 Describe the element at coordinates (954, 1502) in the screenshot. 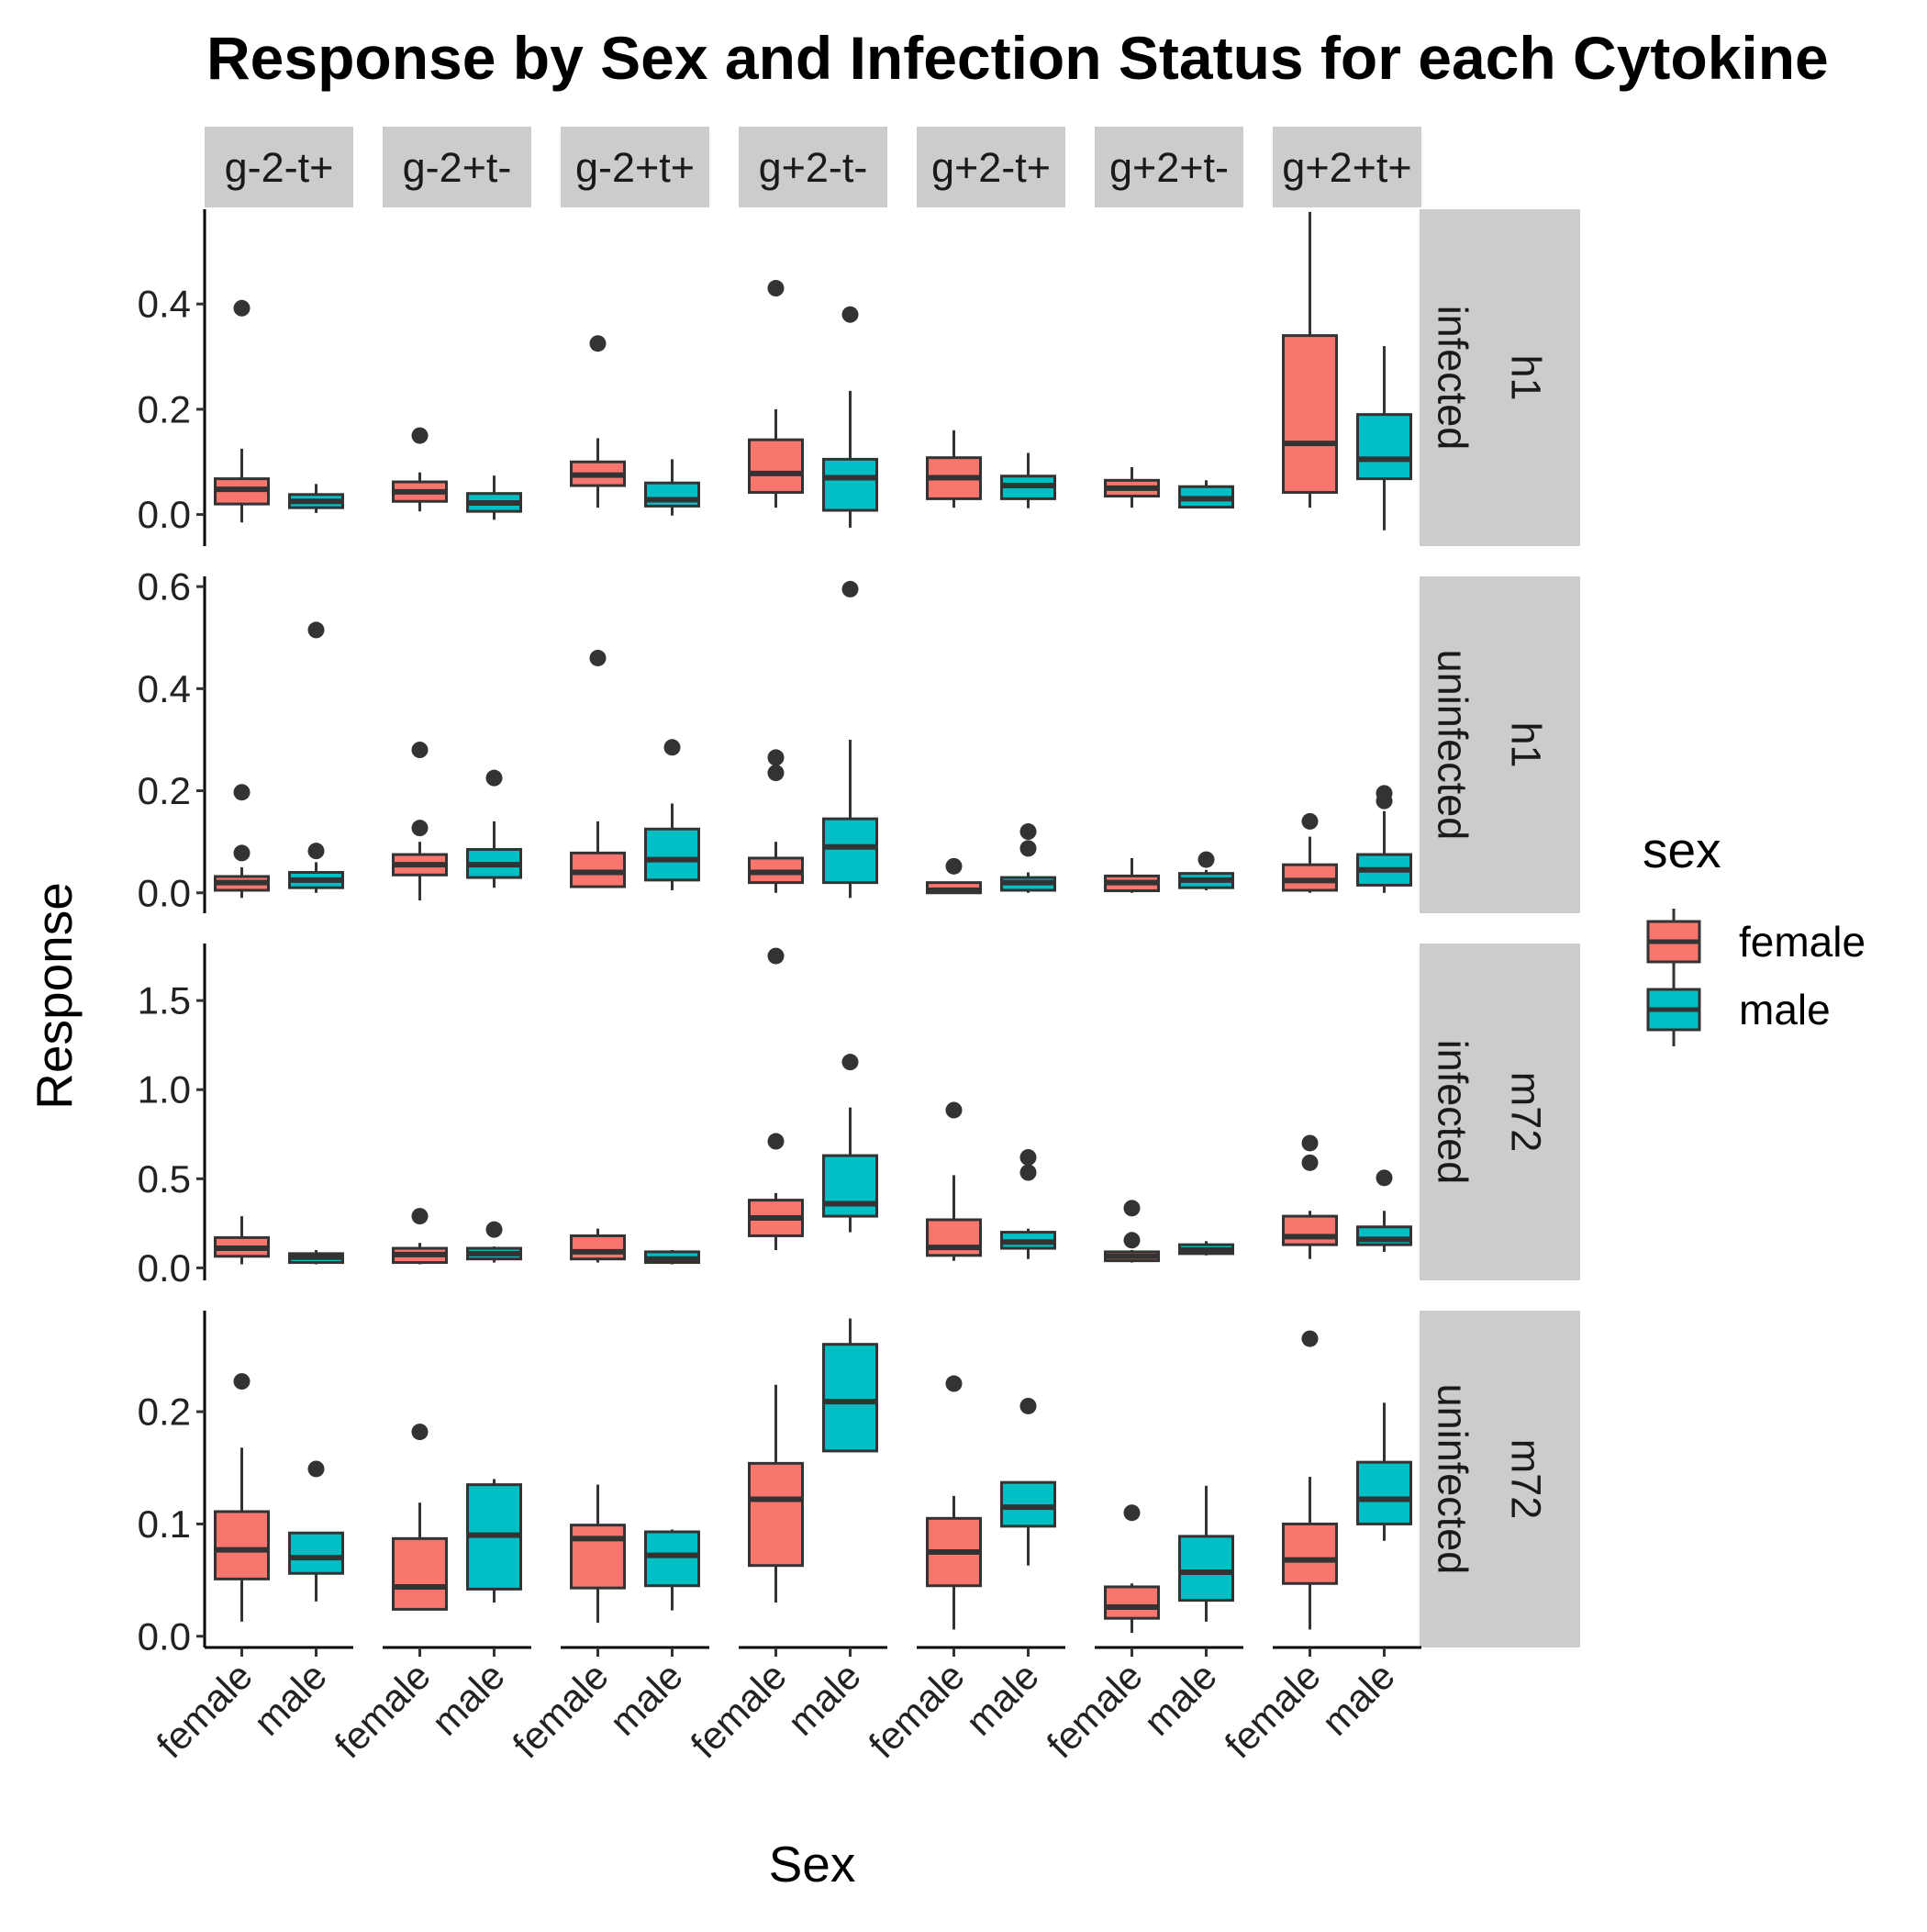

I see `box-female-m72-uninfected-g+2-t+` at that location.